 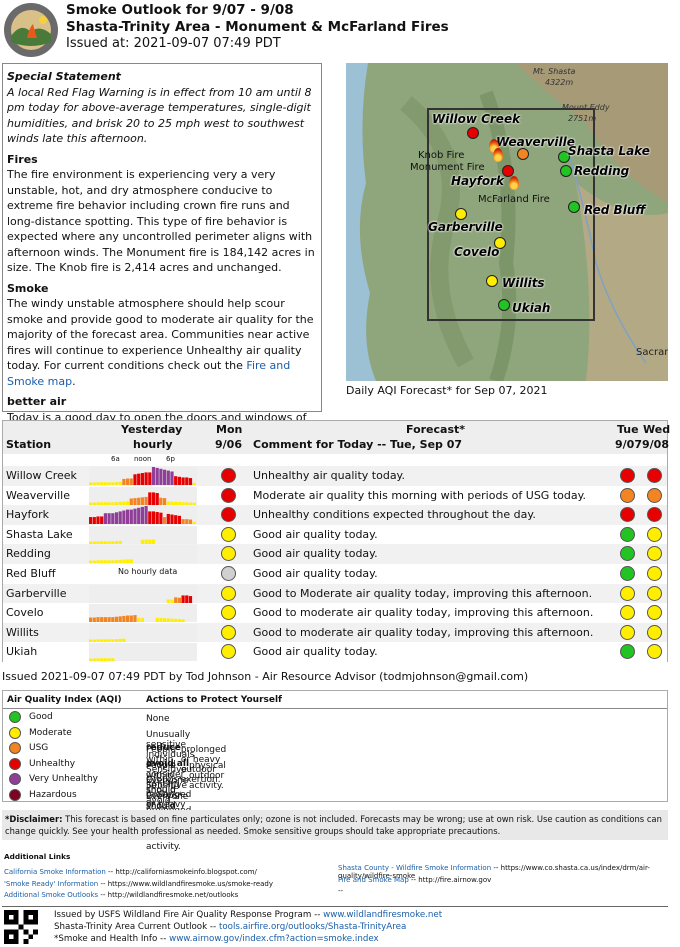 I want to click on wildlandfiresmoke-link: www.wildlandfiresmoke.net, so click(x=383, y=915).